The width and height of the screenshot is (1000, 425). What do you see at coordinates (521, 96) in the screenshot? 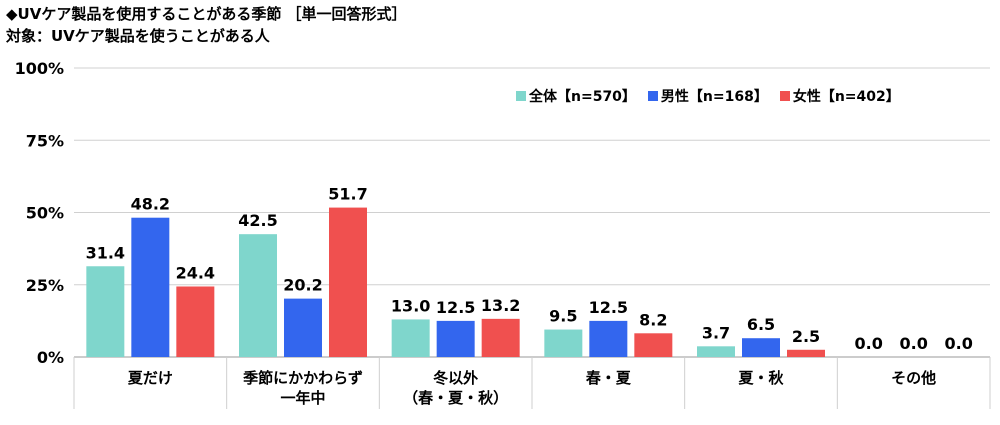
I see `legend-swatch-all` at bounding box center [521, 96].